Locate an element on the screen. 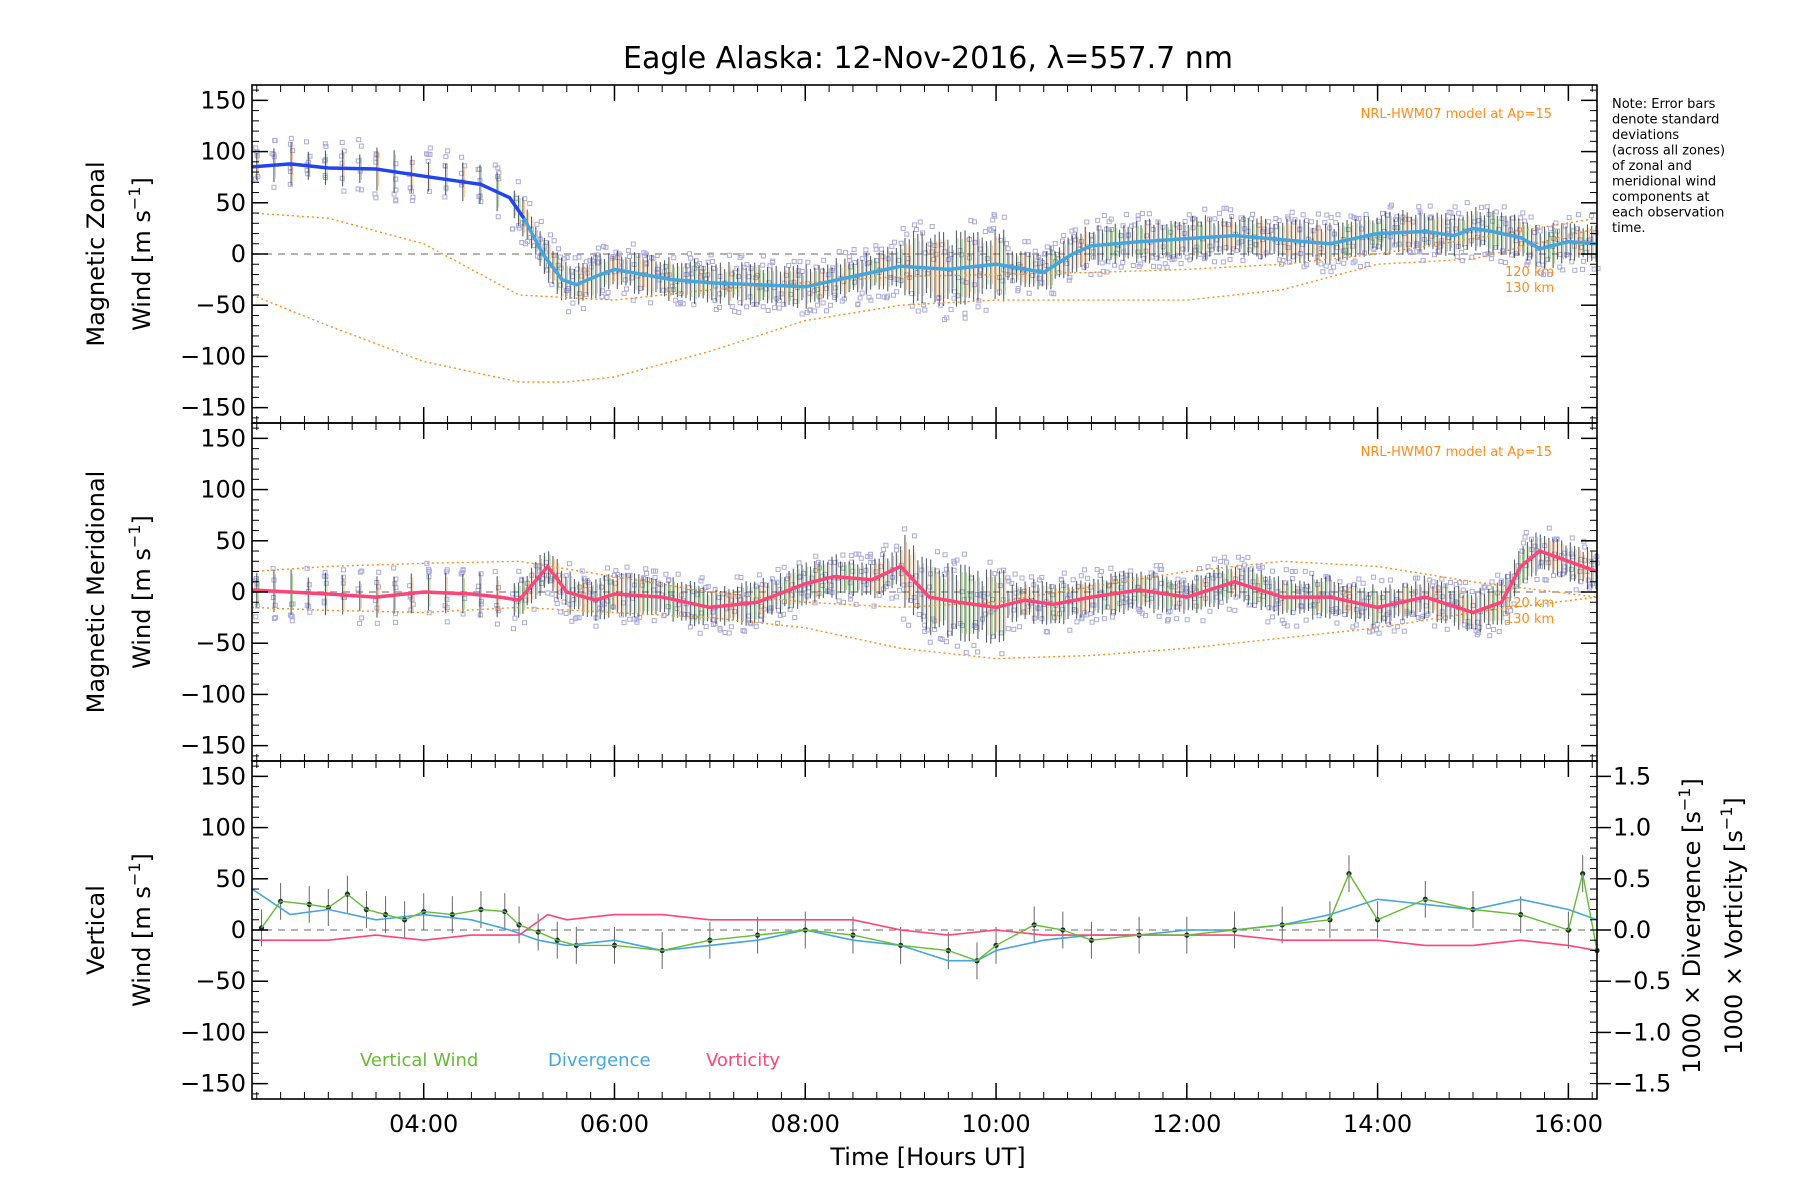 Image resolution: width=1800 pixels, height=1204 pixels. meridional-wind-line is located at coordinates (924, 582).